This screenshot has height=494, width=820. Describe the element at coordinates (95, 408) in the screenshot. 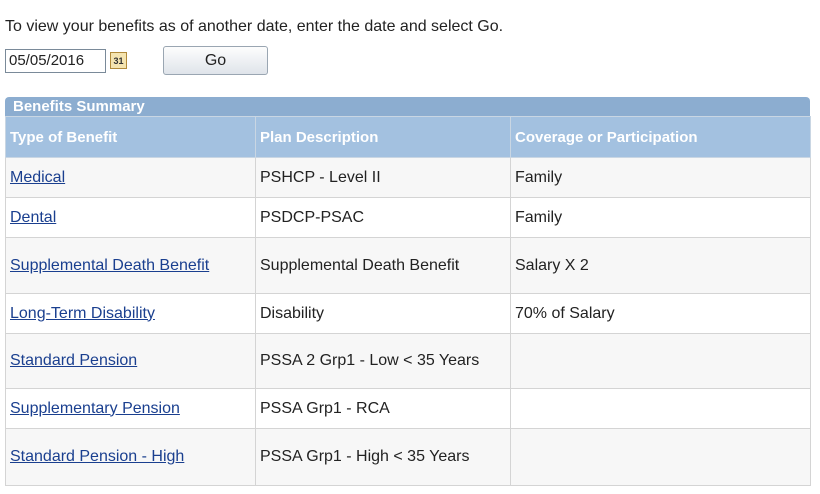

I see `benefit-link: Supplementary Pension` at that location.